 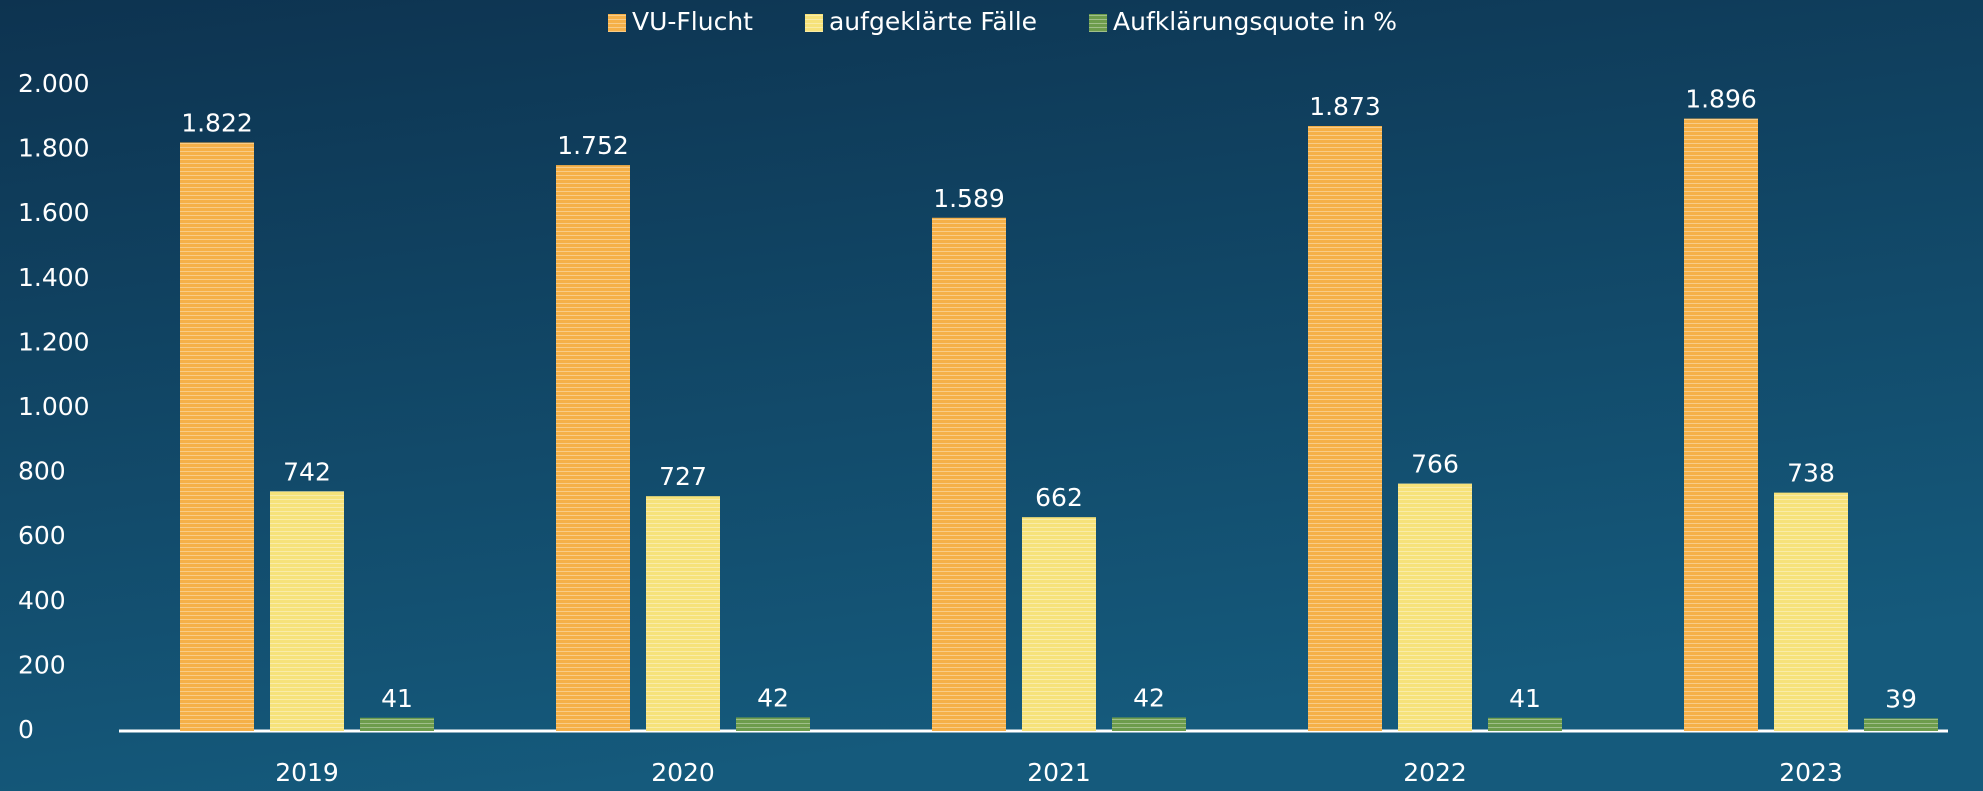 What do you see at coordinates (54, 277) in the screenshot?
I see `y-tick-label: 1.400` at bounding box center [54, 277].